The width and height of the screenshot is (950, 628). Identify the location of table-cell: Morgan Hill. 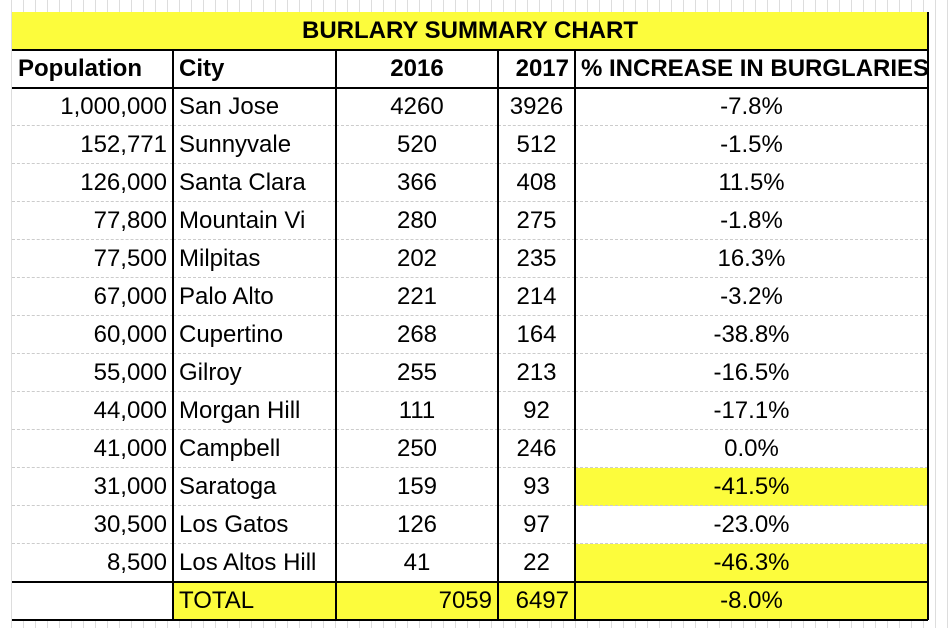
(254, 411).